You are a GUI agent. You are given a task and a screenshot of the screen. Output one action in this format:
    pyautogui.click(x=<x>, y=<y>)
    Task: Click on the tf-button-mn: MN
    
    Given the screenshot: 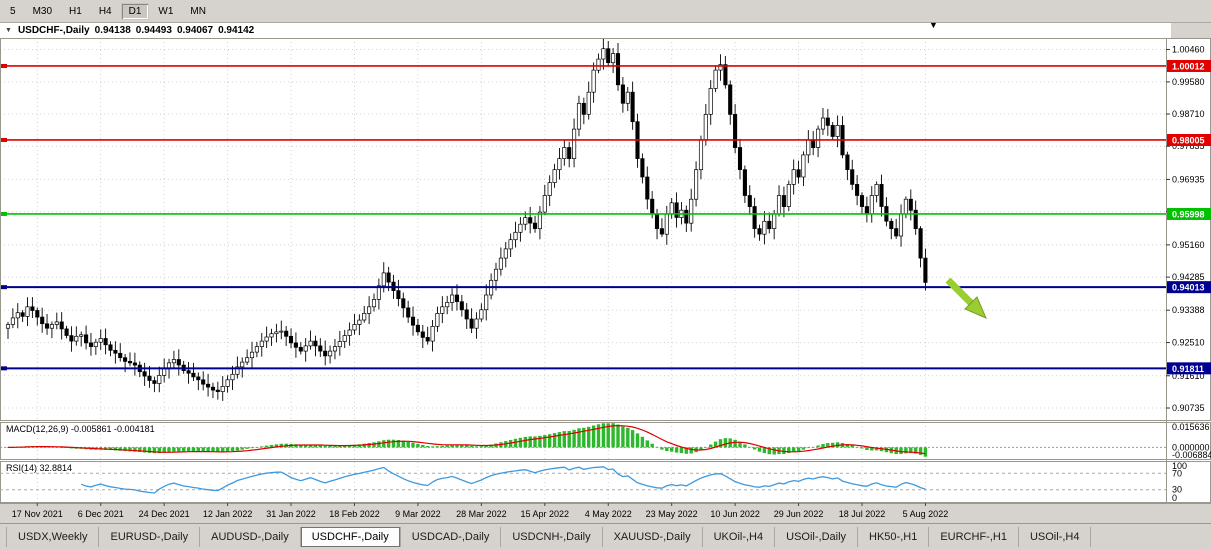 What is the action you would take?
    pyautogui.click(x=198, y=11)
    